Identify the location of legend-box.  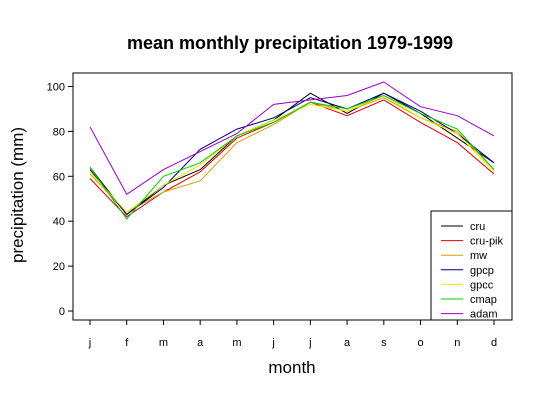
(471, 265).